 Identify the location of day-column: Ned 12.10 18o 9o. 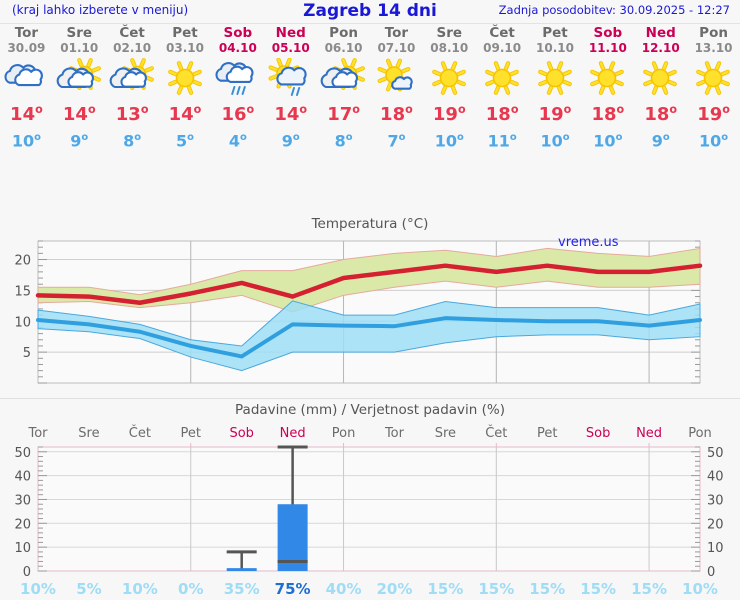
(660, 89).